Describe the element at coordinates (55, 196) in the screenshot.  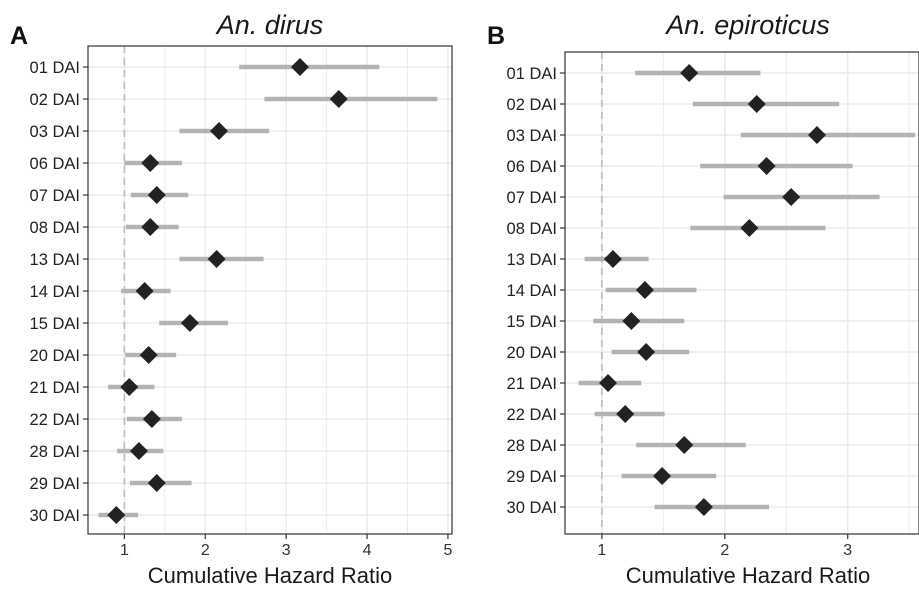
I see `panel-a-category-label: 07 DAI` at that location.